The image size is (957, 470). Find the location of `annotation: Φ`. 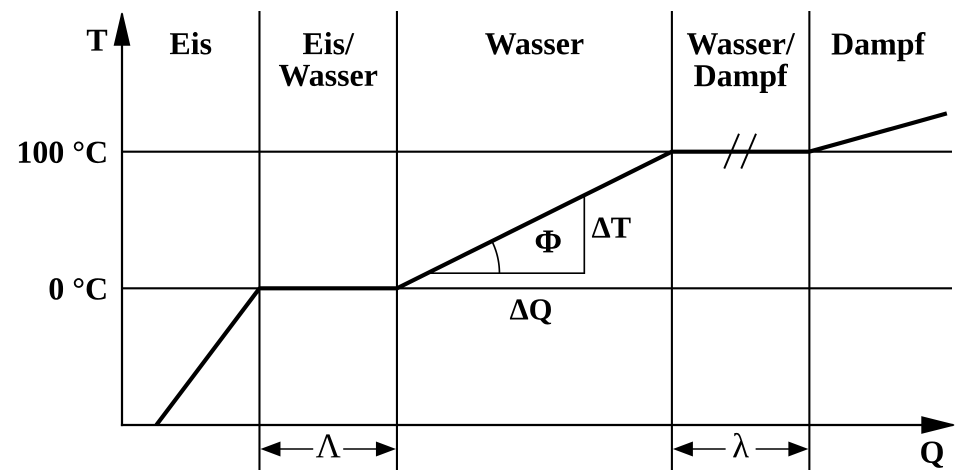

annotation: Φ is located at coordinates (548, 241).